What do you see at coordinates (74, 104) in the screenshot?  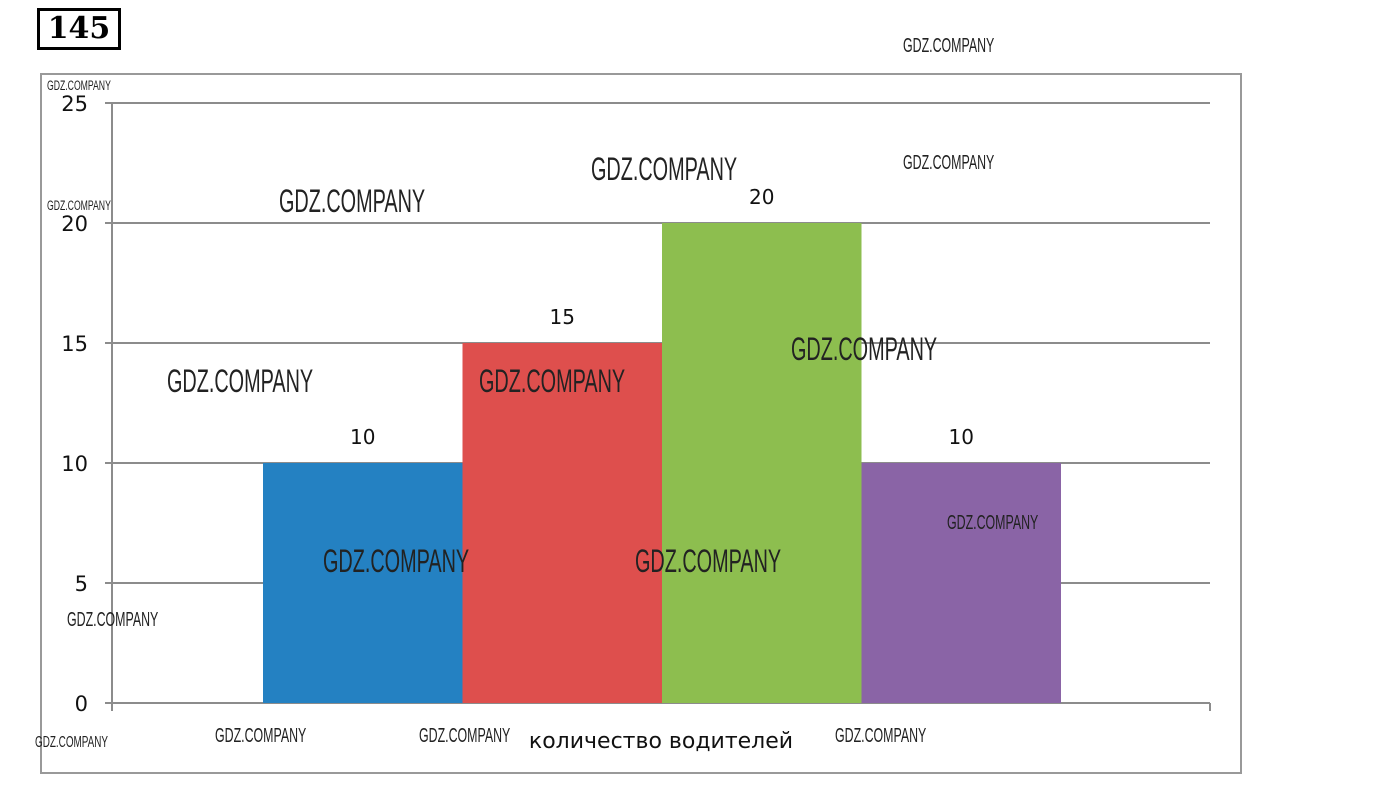 I see `y-tick-label: 25` at bounding box center [74, 104].